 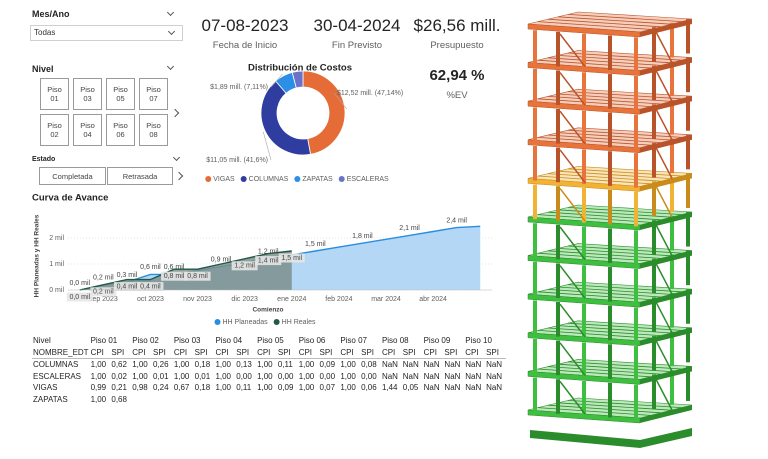 What do you see at coordinates (153, 94) in the screenshot?
I see `level-button: Piso 07` at bounding box center [153, 94].